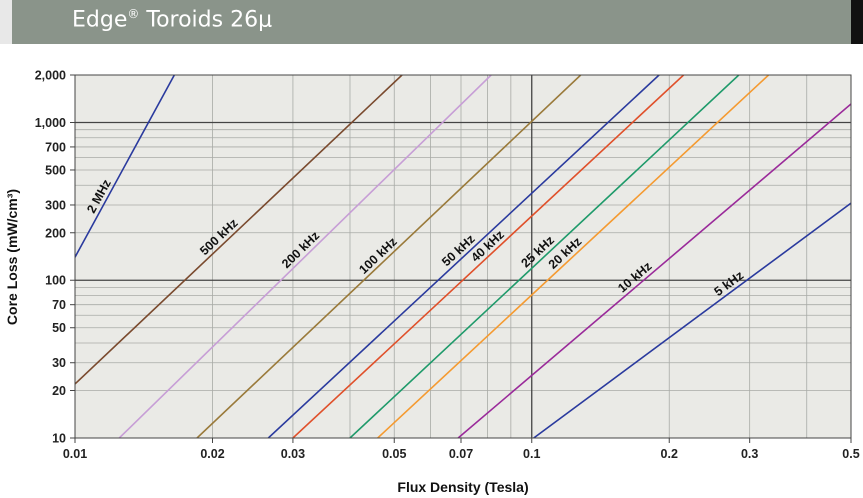  What do you see at coordinates (125, 166) in the screenshot?
I see `series-line` at bounding box center [125, 166].